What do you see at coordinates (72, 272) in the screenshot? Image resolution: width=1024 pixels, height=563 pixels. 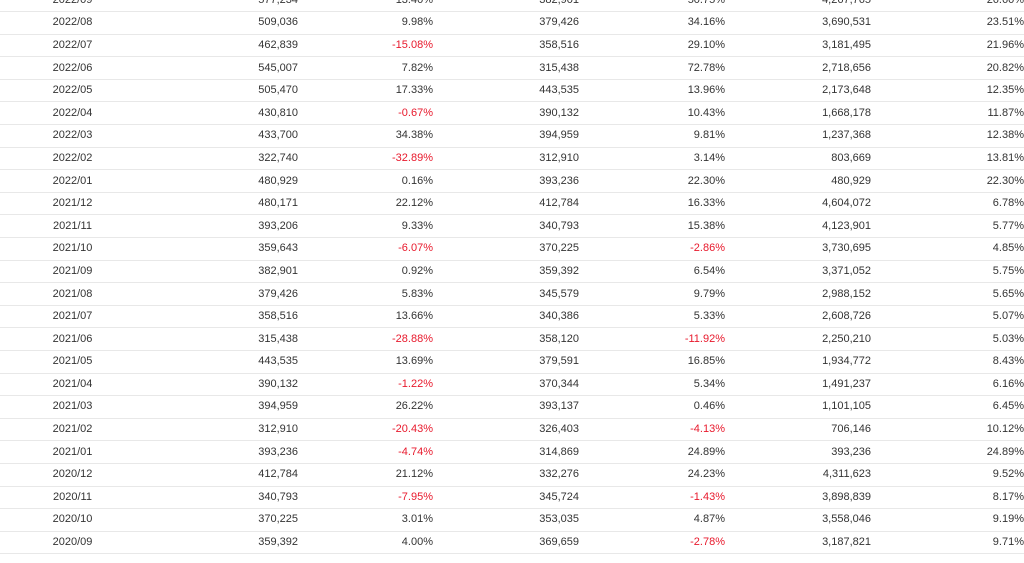 I see `date-cell: 2021/09` at bounding box center [72, 272].